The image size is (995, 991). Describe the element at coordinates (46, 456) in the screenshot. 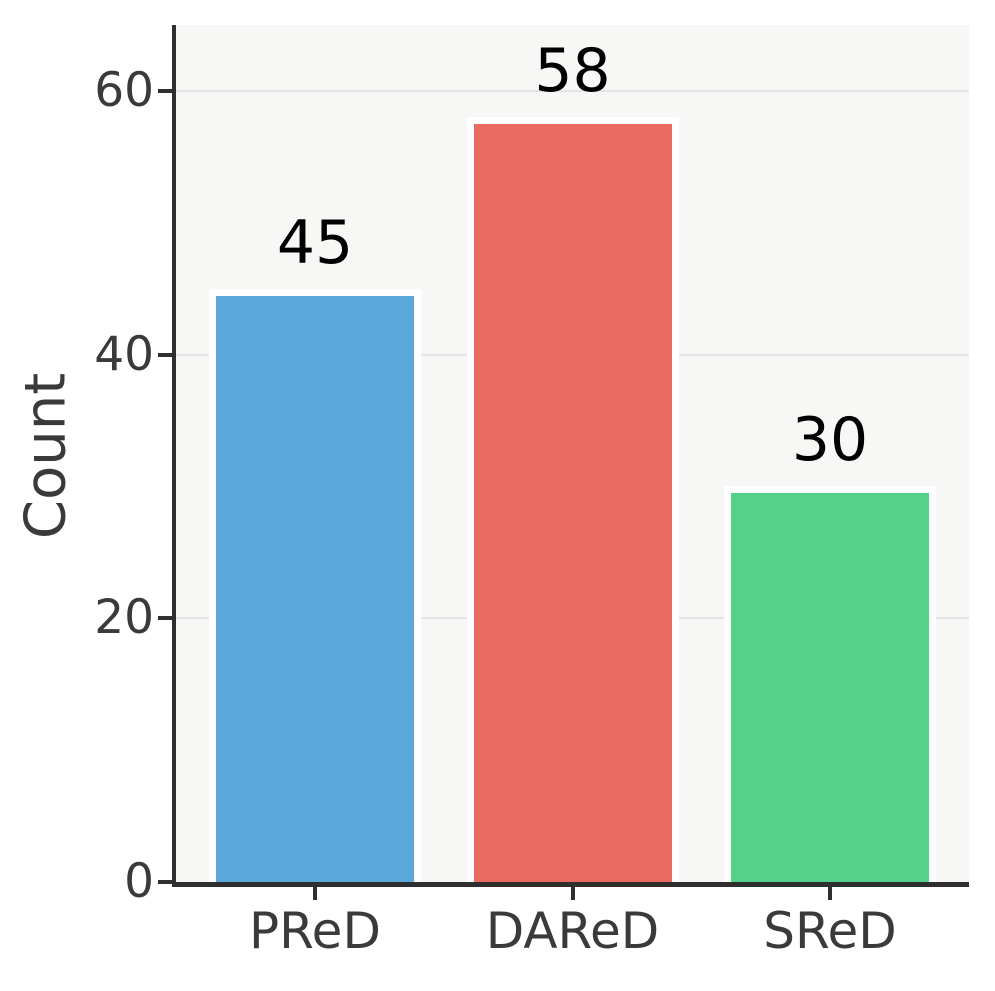

I see `y-axis-label: Count` at that location.